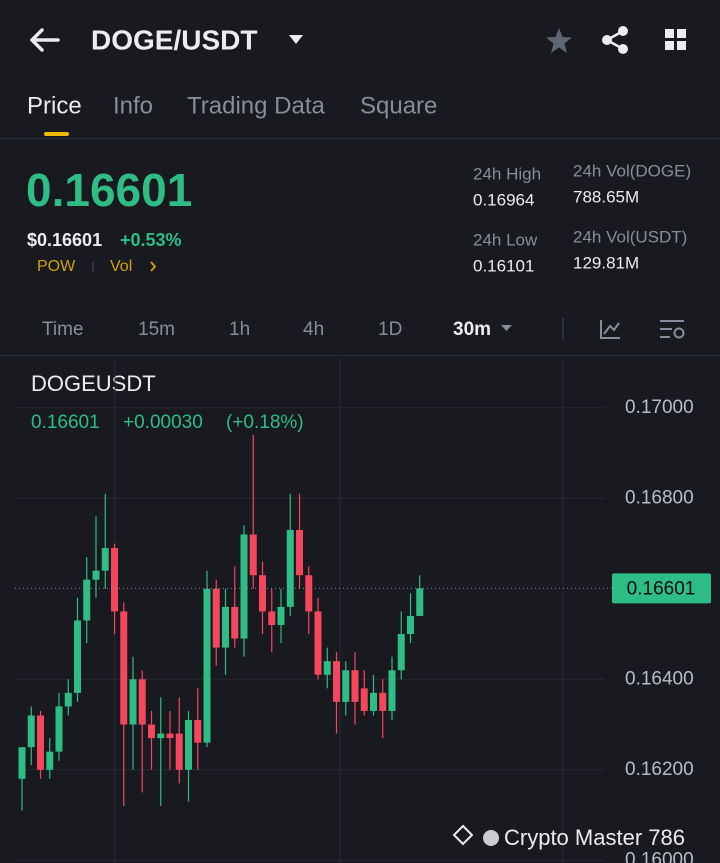 This screenshot has width=720, height=863. Describe the element at coordinates (151, 240) in the screenshot. I see `price-change: +0.53%` at that location.